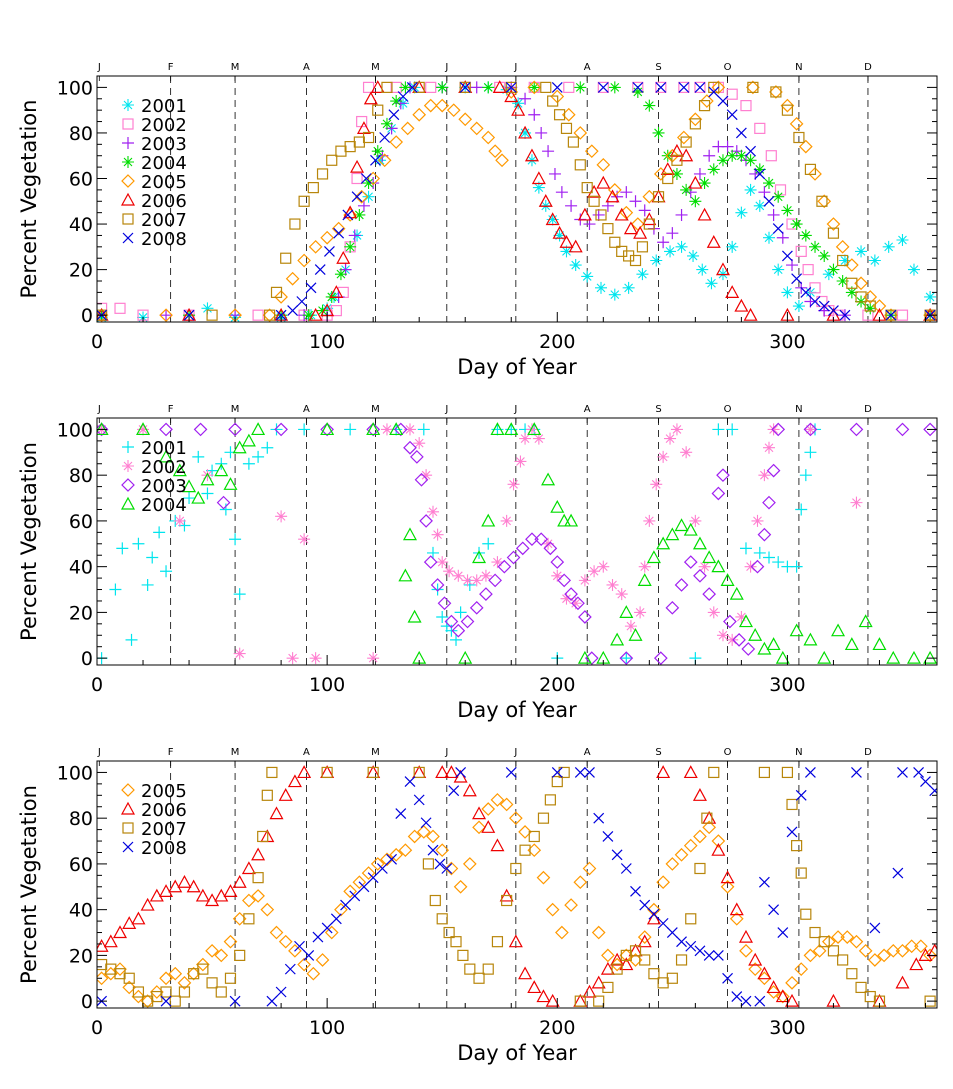 The height and width of the screenshot is (1089, 953). I want to click on legend-marker-2002, so click(128, 466).